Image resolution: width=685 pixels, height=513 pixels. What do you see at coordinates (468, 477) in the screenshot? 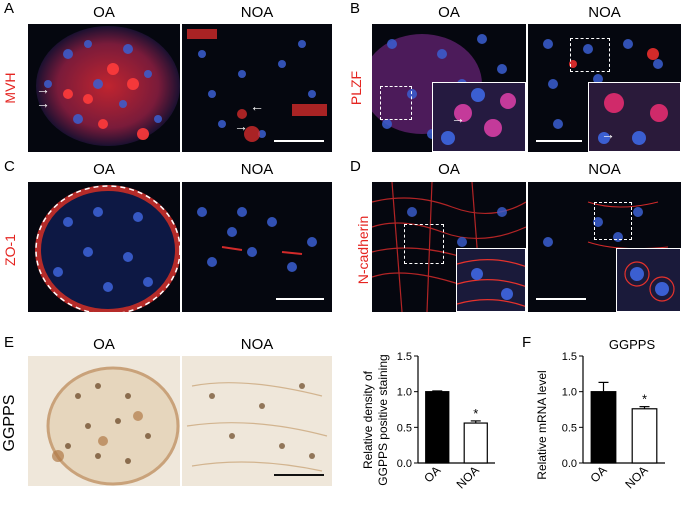
I see `chart-e-xtick-label-noa: NOA` at bounding box center [468, 477].